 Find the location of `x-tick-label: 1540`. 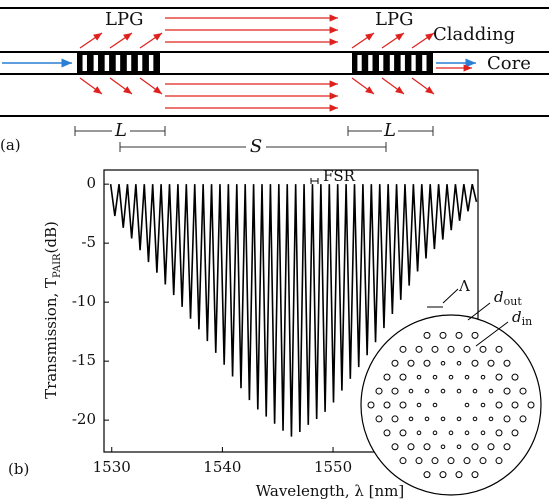

x-tick-label: 1540 is located at coordinates (222, 467).